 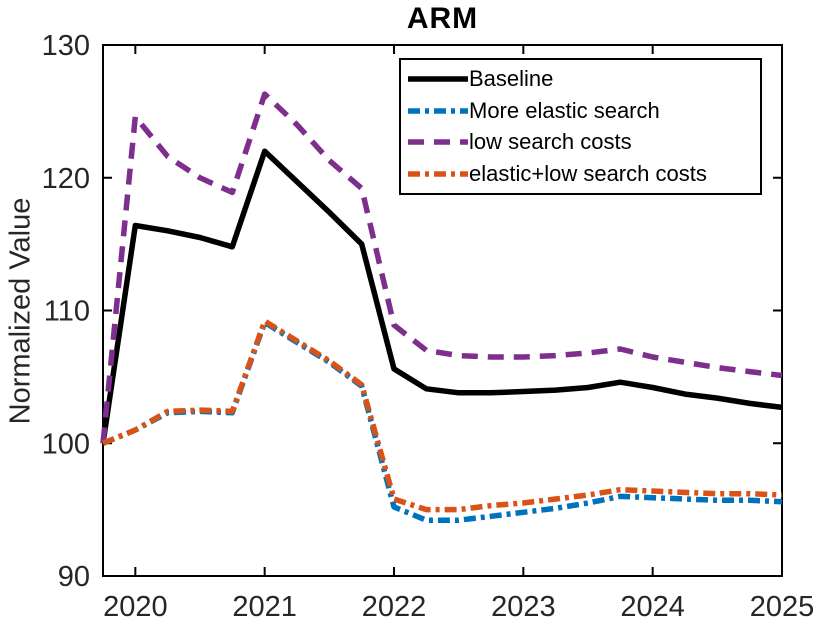 What do you see at coordinates (74, 577) in the screenshot?
I see `y-tick-label-90: 90` at bounding box center [74, 577].